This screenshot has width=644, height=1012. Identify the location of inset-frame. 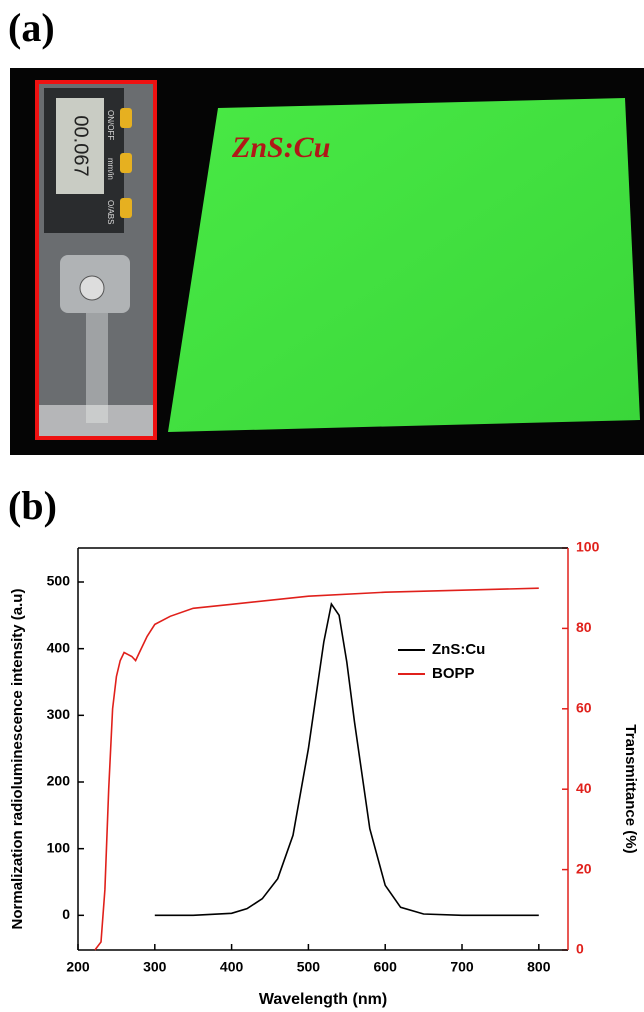
(96, 260).